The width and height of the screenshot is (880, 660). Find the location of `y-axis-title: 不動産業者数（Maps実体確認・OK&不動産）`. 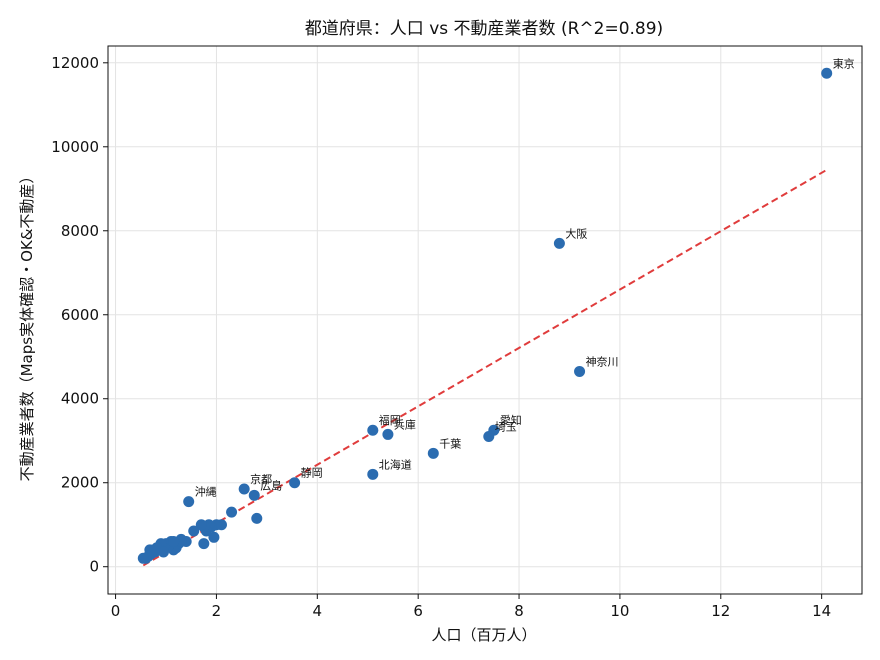

y-axis-title: 不動産業者数（Maps実体確認・OK&不動産） is located at coordinates (27, 325).